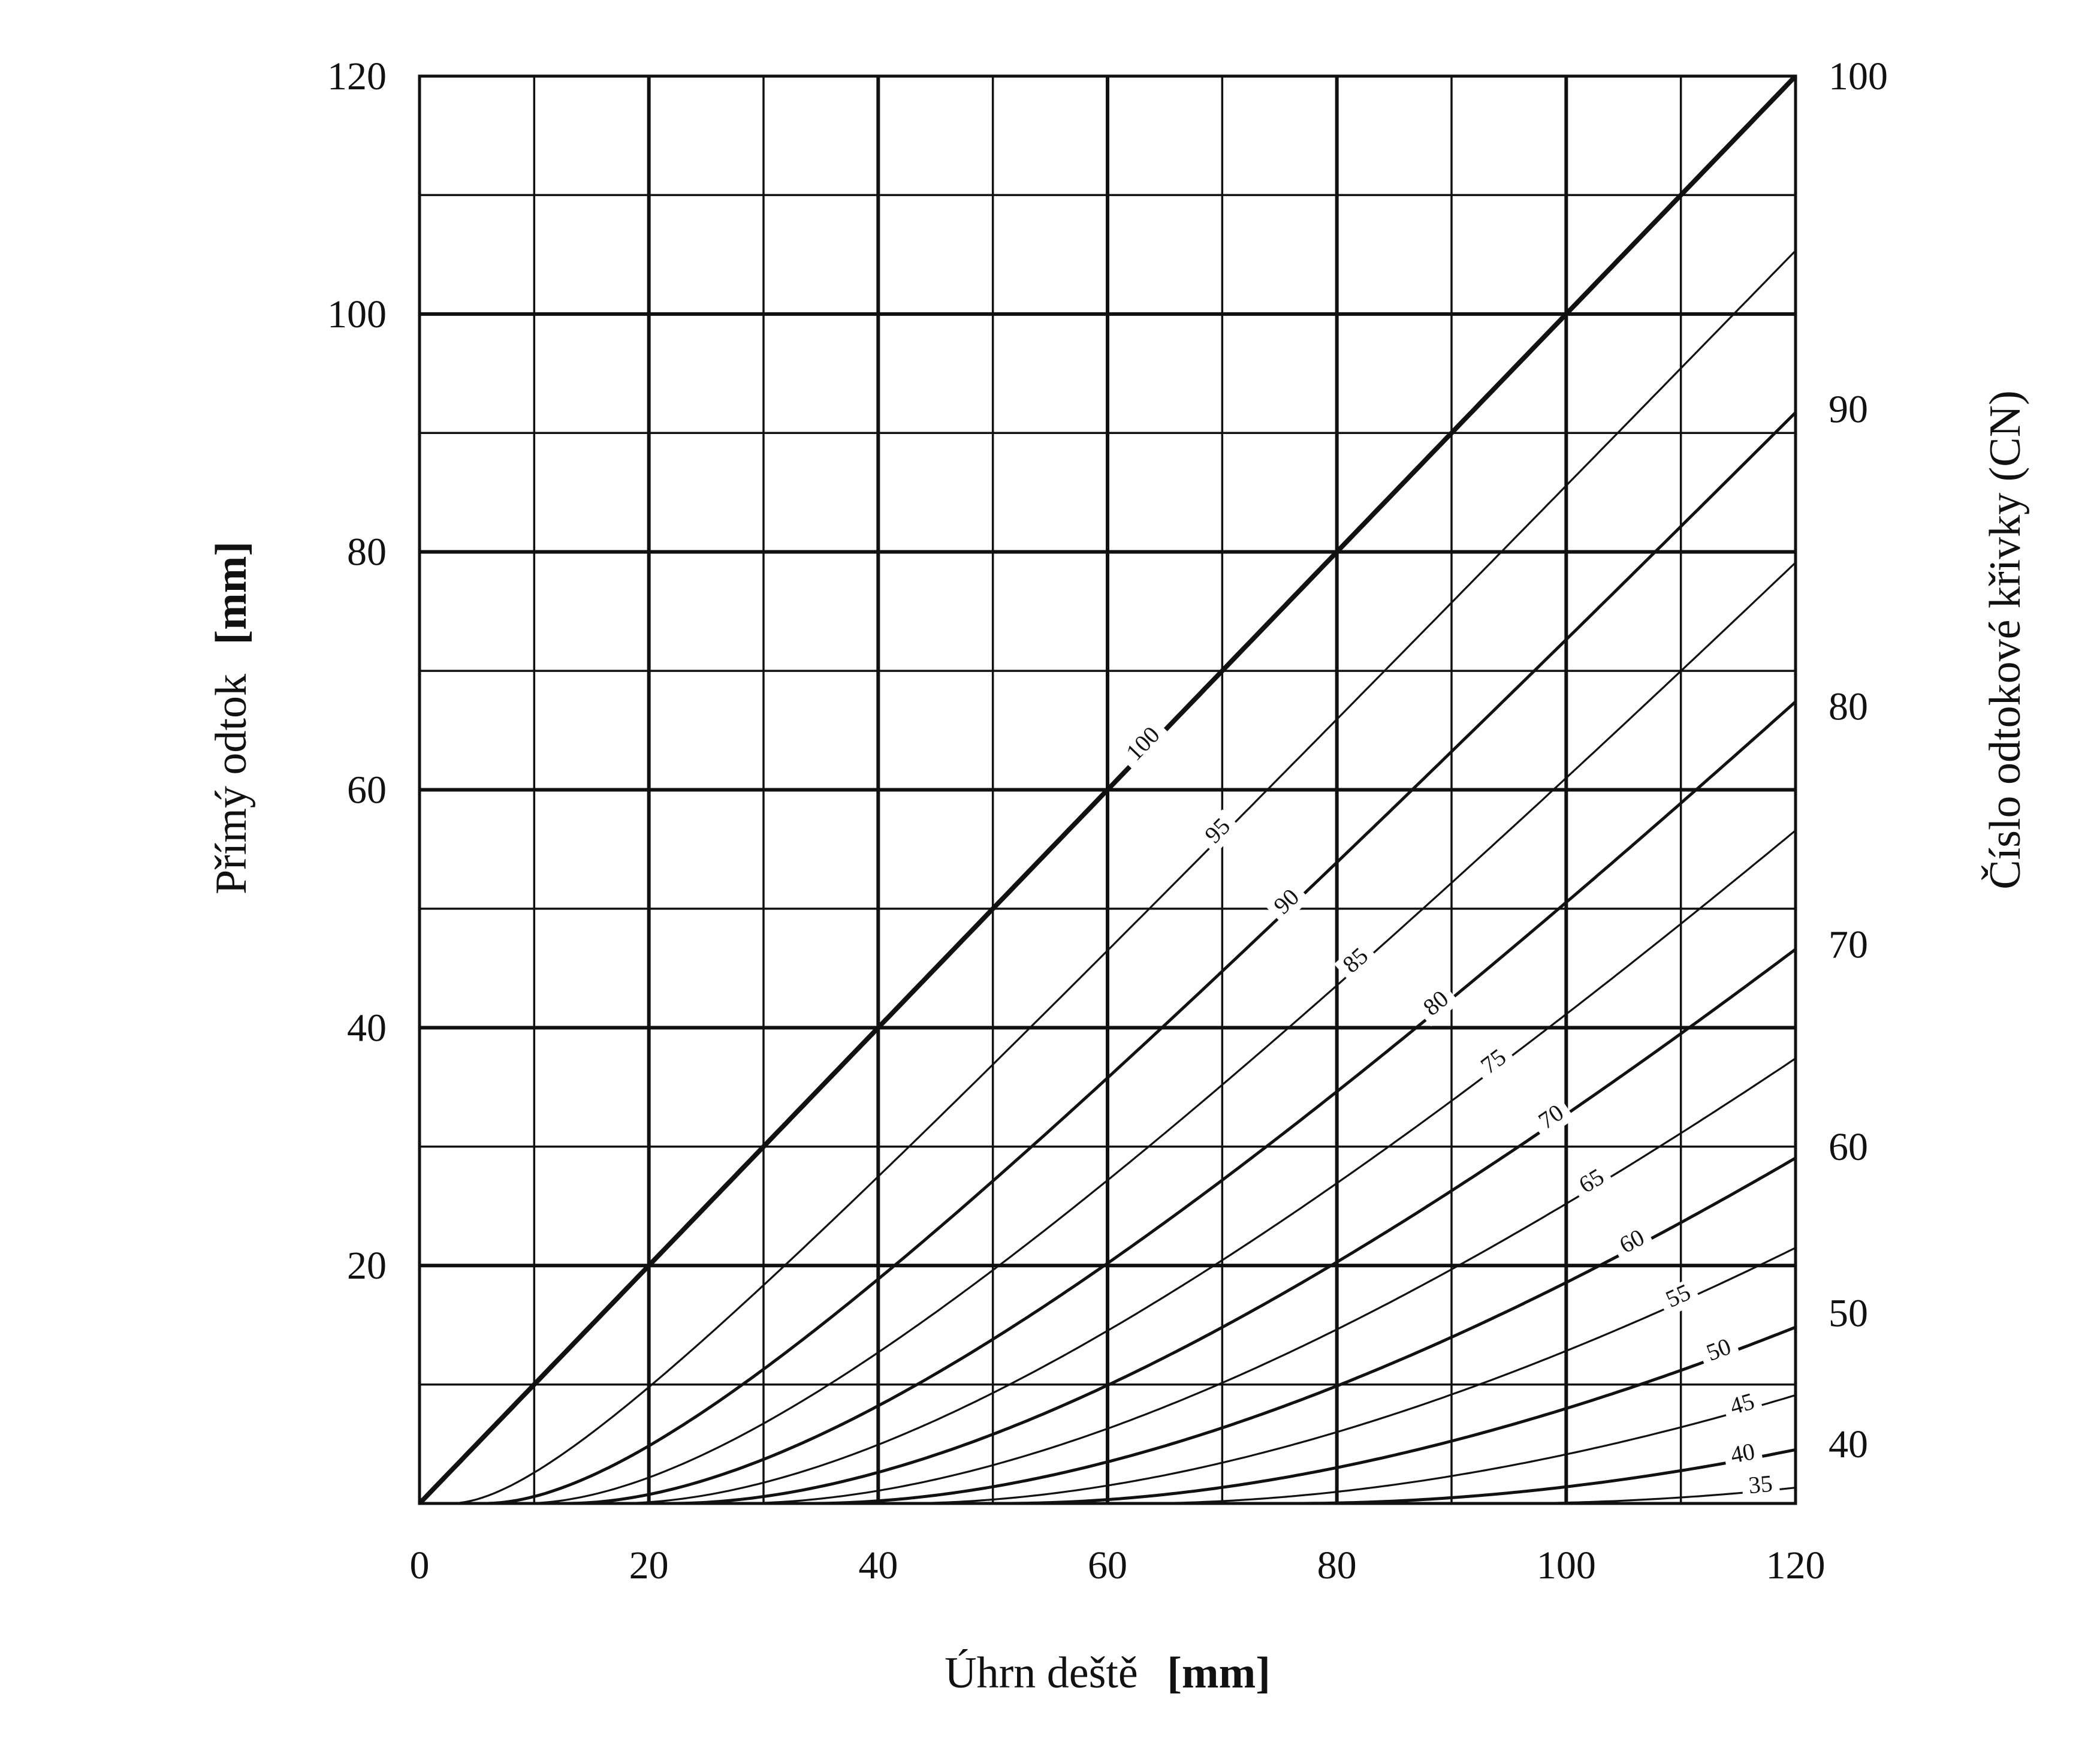 Image resolution: width=2100 pixels, height=1760 pixels. What do you see at coordinates (1858, 76) in the screenshot?
I see `y2-tick-label: 100` at bounding box center [1858, 76].